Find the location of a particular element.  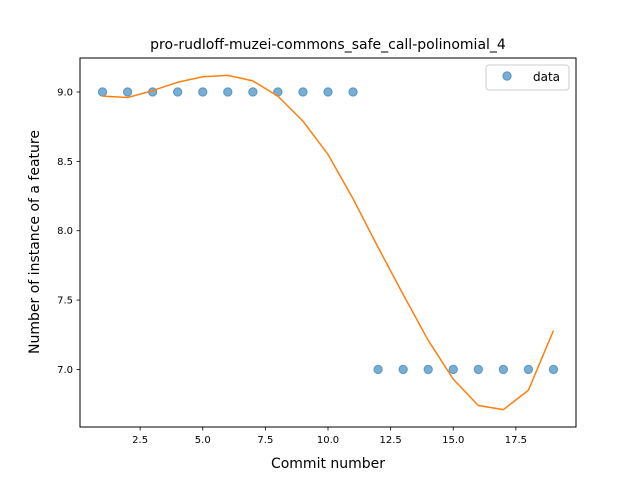

y-axis: 7.0 7.5 8.0 8.5 9.0 is located at coordinates (68, 231).